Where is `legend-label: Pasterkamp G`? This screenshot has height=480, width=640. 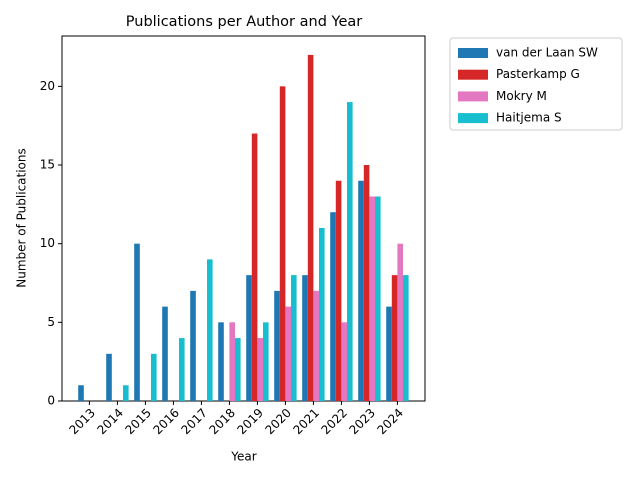
legend-label: Pasterkamp G is located at coordinates (538, 74).